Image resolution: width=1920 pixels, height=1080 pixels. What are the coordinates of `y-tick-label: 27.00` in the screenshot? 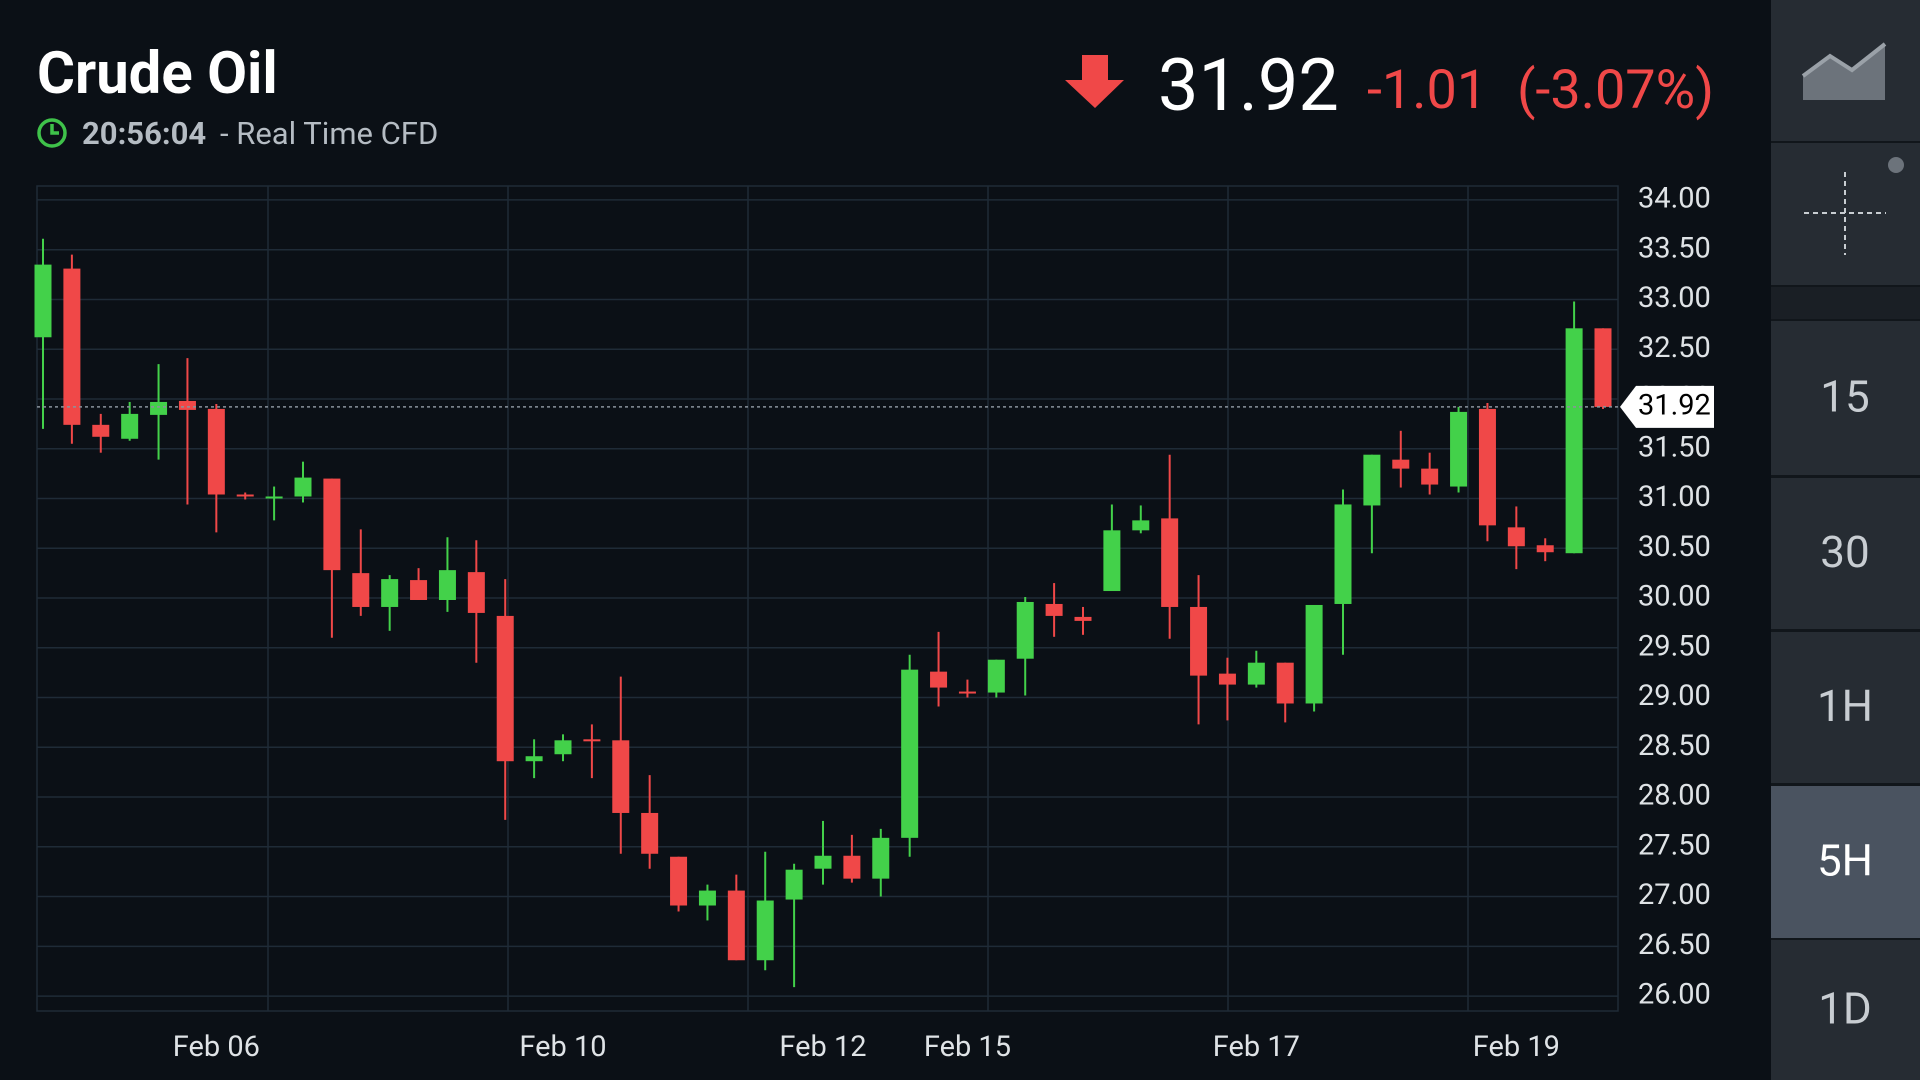 It's located at (1674, 895).